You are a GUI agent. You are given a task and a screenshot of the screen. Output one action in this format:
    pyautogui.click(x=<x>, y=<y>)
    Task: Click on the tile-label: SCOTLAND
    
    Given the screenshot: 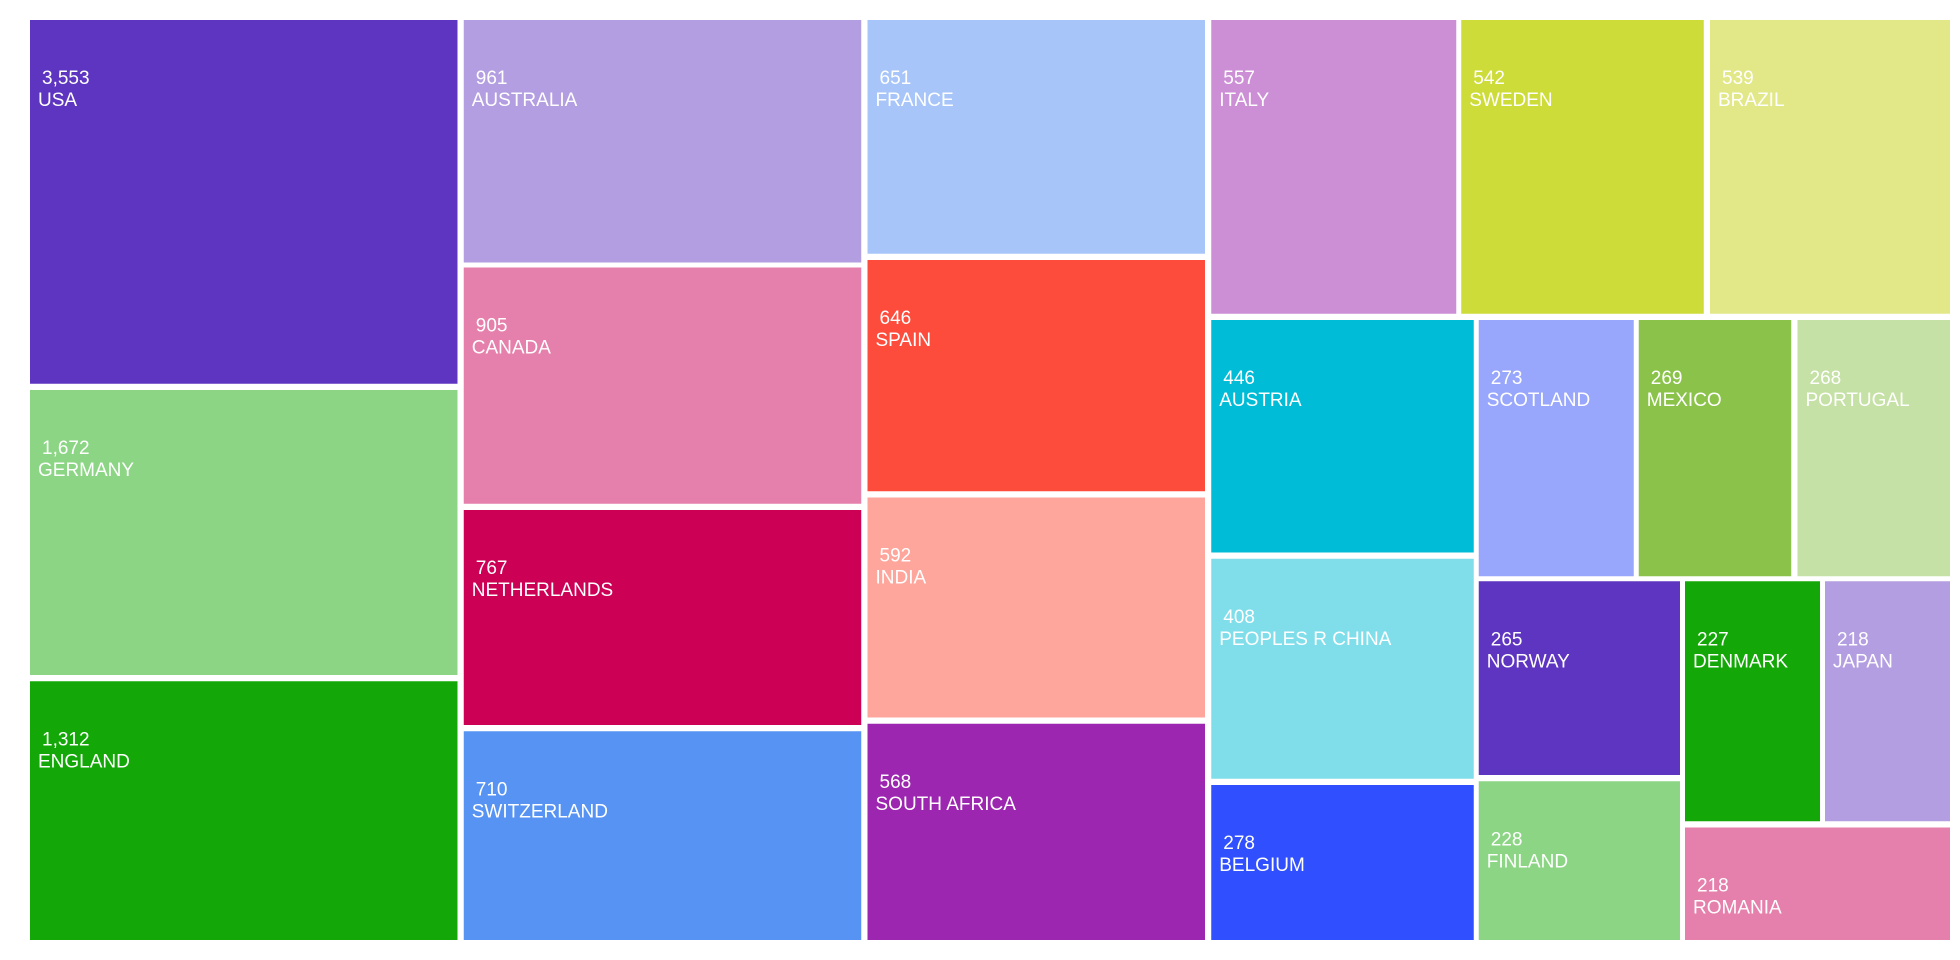 What is the action you would take?
    pyautogui.click(x=1538, y=400)
    